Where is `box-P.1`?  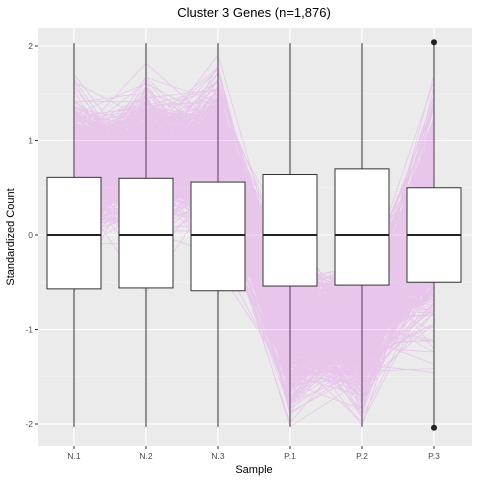
box-P.1 is located at coordinates (290, 230).